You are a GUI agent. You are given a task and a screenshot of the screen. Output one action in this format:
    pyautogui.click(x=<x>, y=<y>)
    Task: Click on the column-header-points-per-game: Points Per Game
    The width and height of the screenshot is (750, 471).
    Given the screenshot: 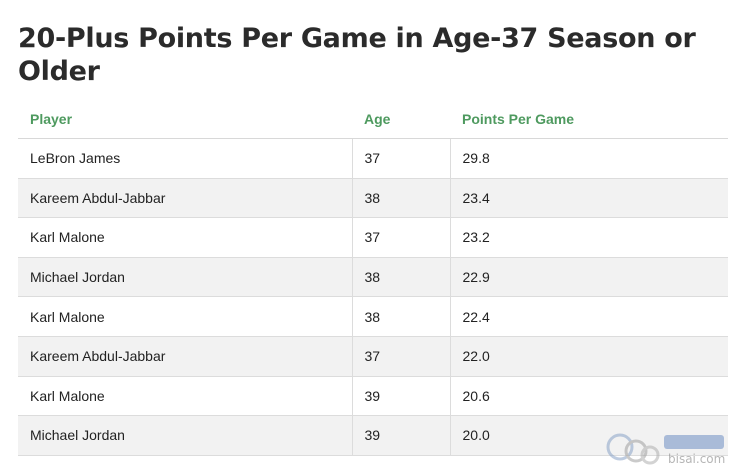 What is the action you would take?
    pyautogui.click(x=589, y=119)
    